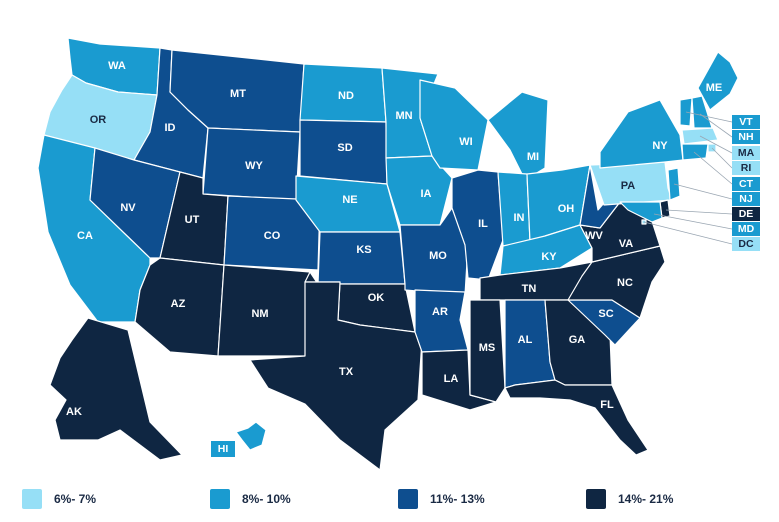 This screenshot has height=522, width=779. Describe the element at coordinates (722, 158) in the screenshot. I see `leader-line-ri` at that location.